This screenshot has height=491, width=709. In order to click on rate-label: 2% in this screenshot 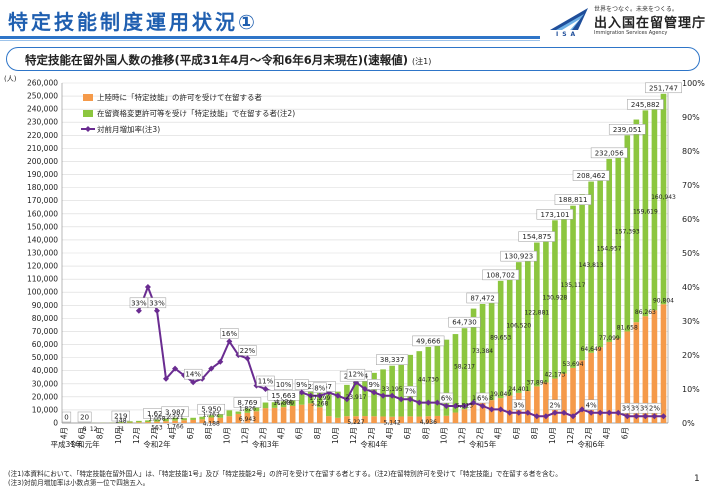, I will do `click(654, 409)`.